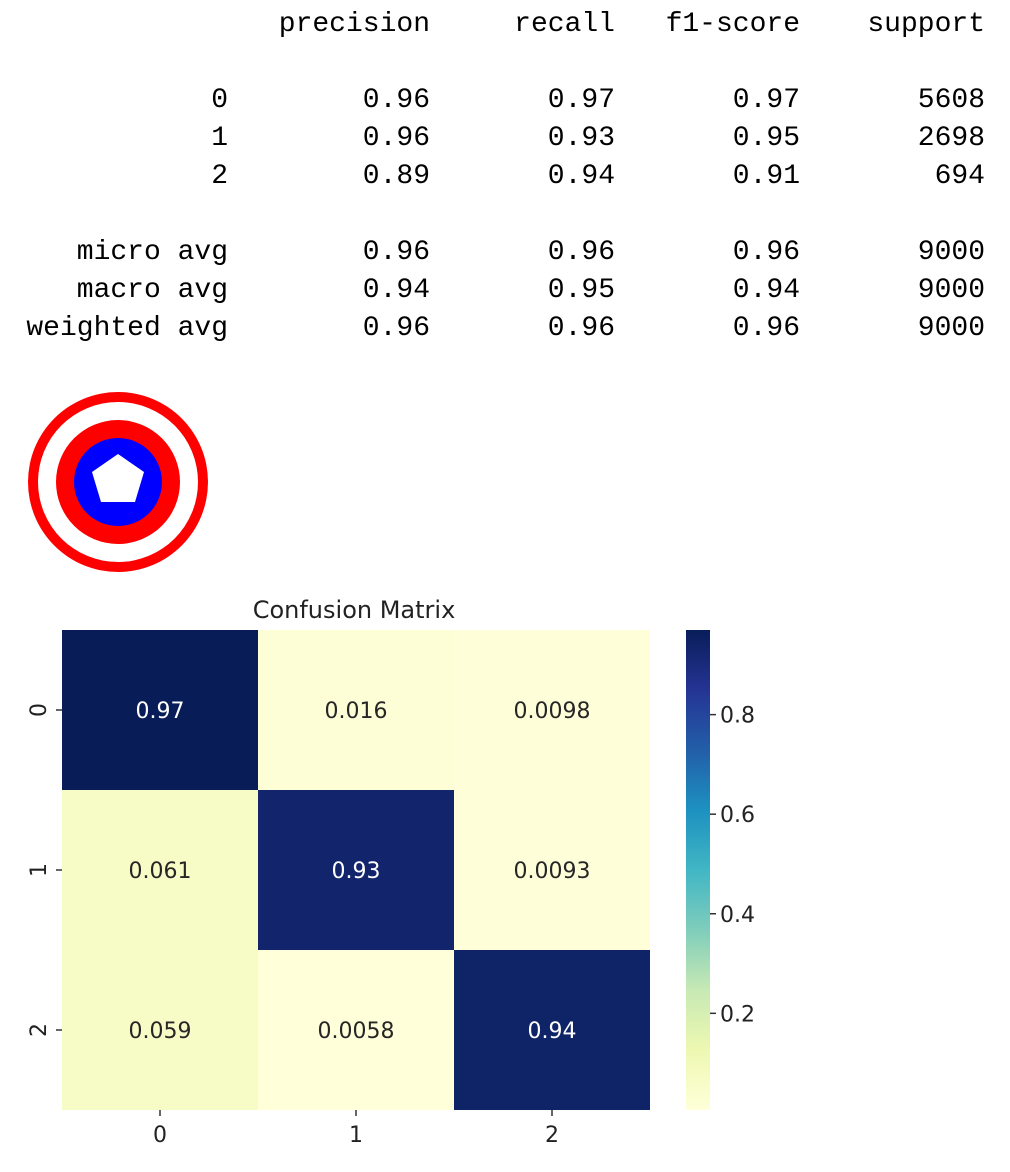  What do you see at coordinates (396, 176) in the screenshot?
I see `report-cell-precision: 0.89` at bounding box center [396, 176].